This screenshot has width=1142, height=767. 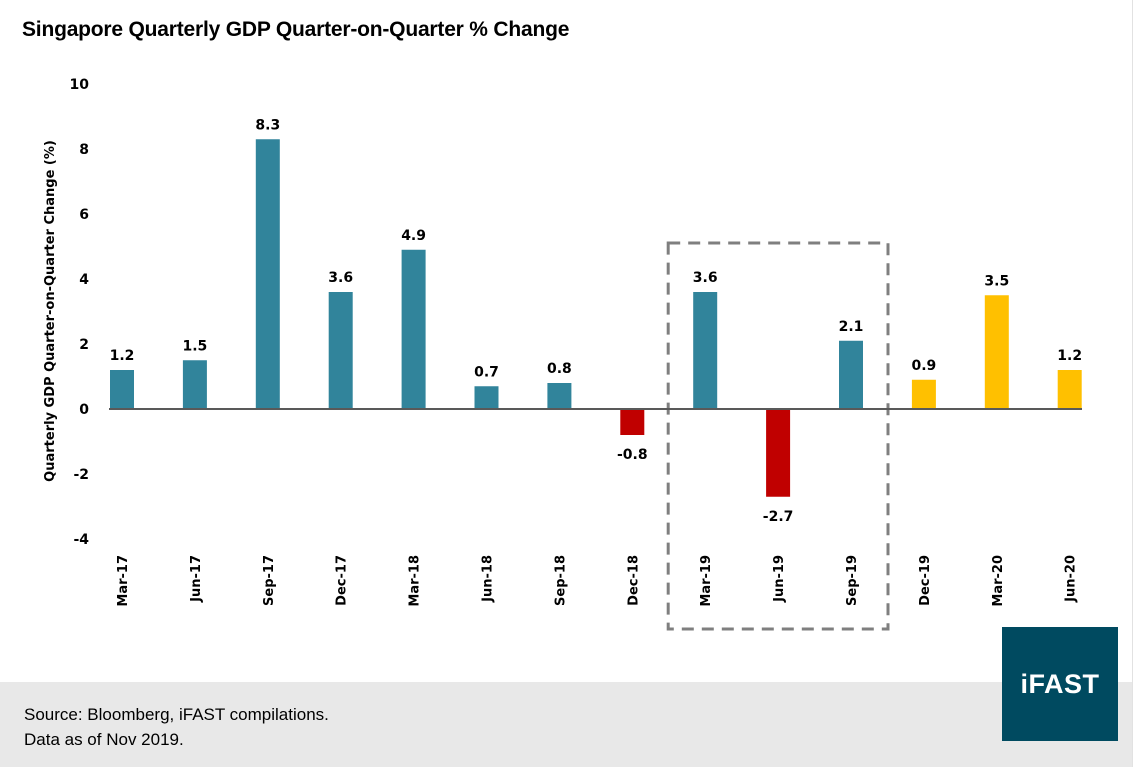 I want to click on x-tick-label: Jun-17, so click(x=196, y=579).